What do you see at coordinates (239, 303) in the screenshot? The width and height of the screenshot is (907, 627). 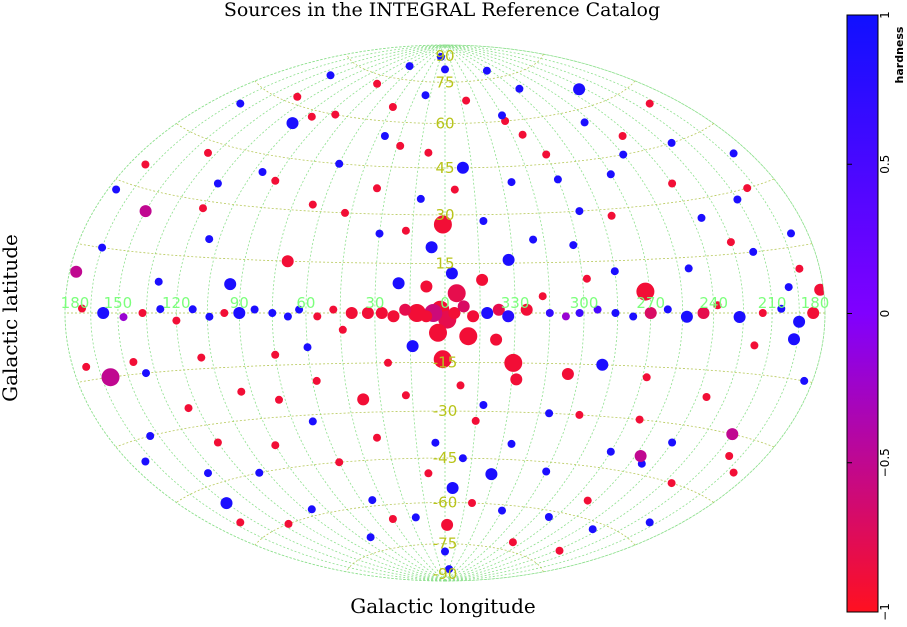 I see `longitude-tick-label: 90` at bounding box center [239, 303].